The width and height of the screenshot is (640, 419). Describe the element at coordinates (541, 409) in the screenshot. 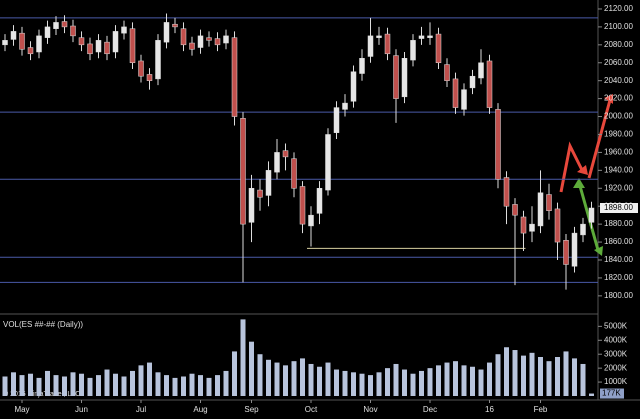

I see `x-tick-label: Feb` at that location.